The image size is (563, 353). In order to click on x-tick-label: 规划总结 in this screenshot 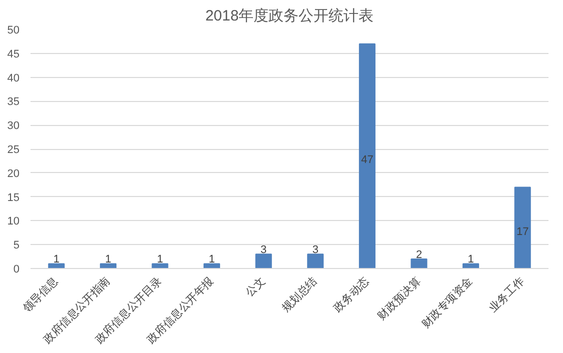, I will do `click(299, 294)`.